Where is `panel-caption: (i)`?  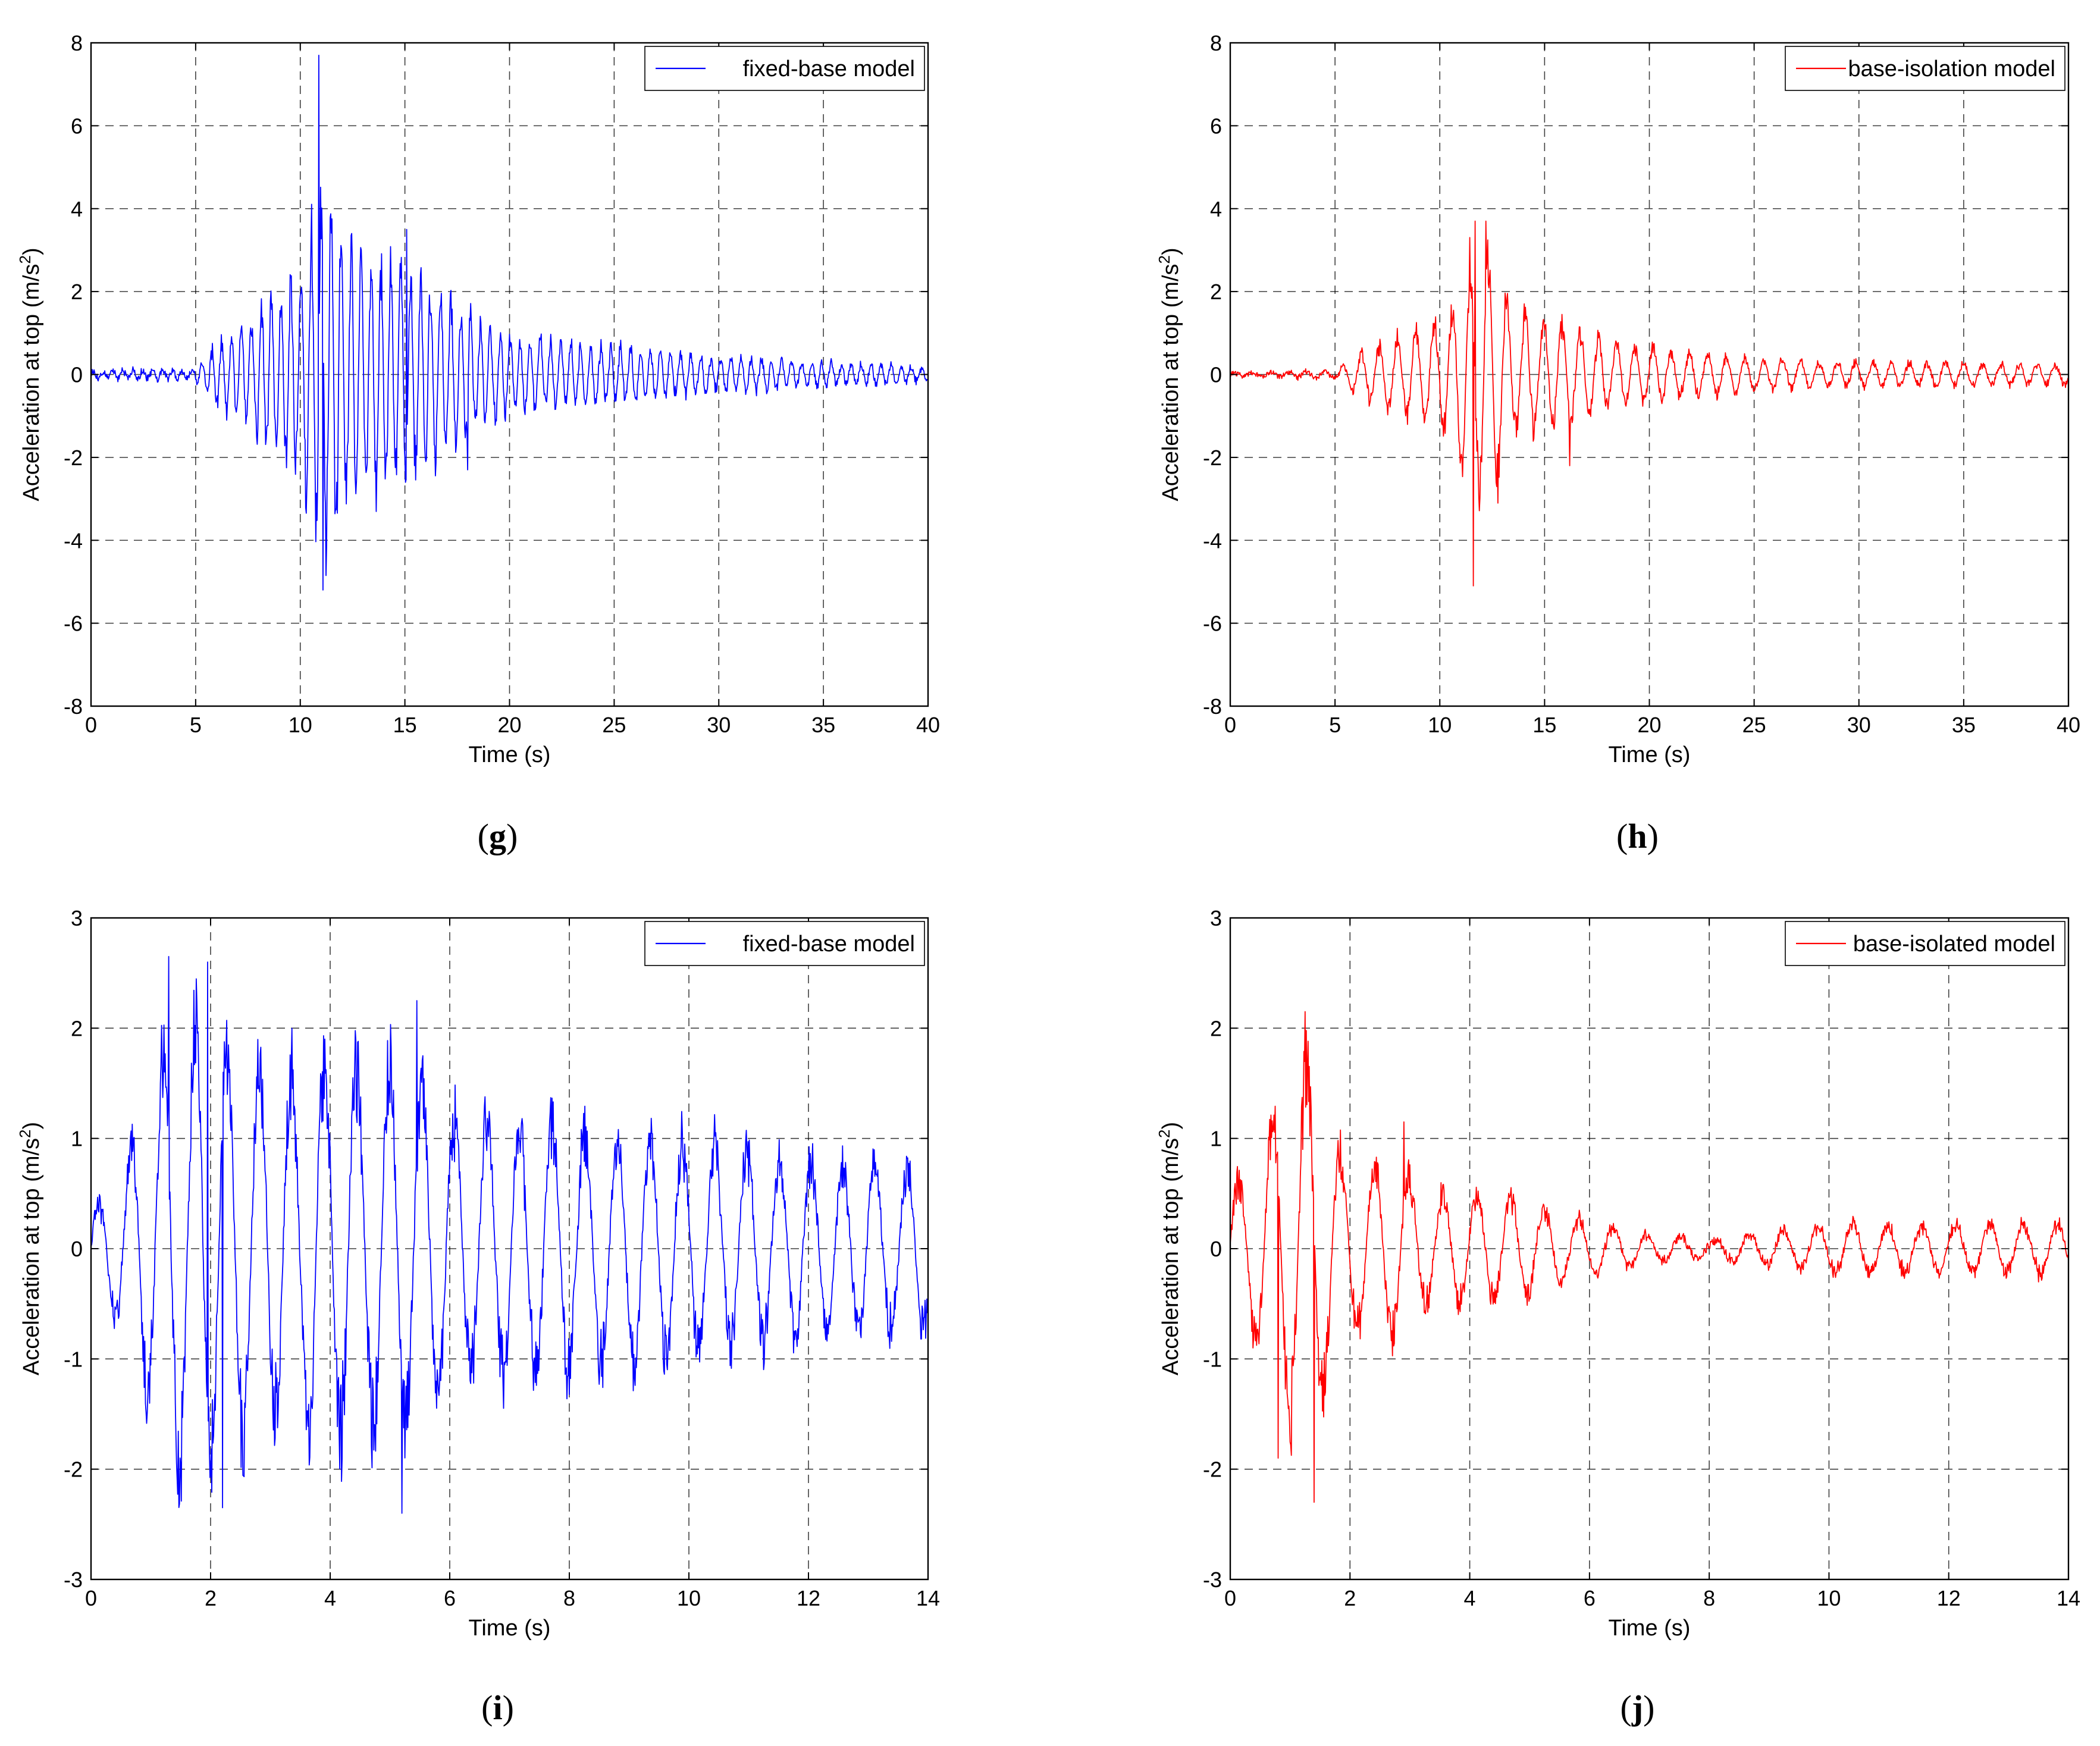 panel-caption: (i) is located at coordinates (497, 1707).